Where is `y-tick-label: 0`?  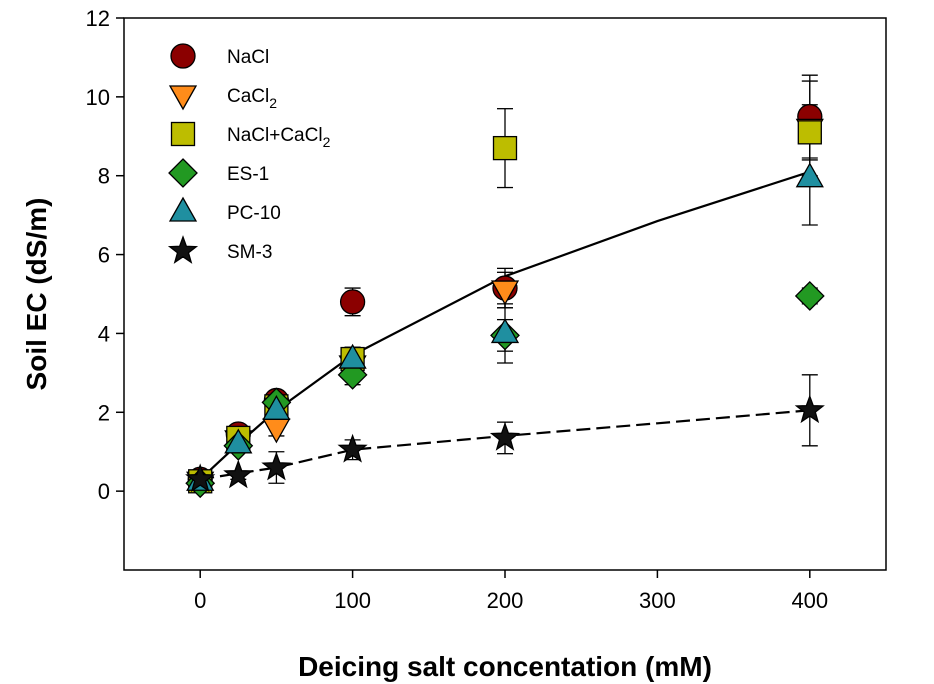
y-tick-label: 0 is located at coordinates (104, 491).